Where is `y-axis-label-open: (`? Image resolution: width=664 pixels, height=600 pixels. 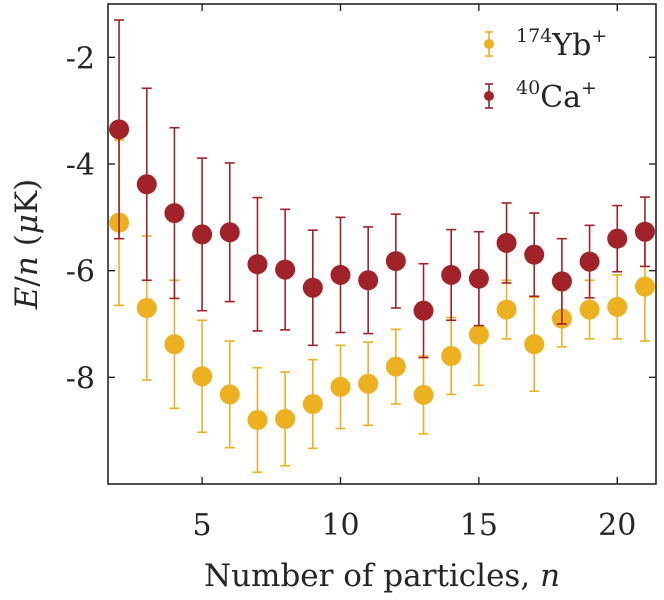
y-axis-label-open: ( is located at coordinates (27, 245).